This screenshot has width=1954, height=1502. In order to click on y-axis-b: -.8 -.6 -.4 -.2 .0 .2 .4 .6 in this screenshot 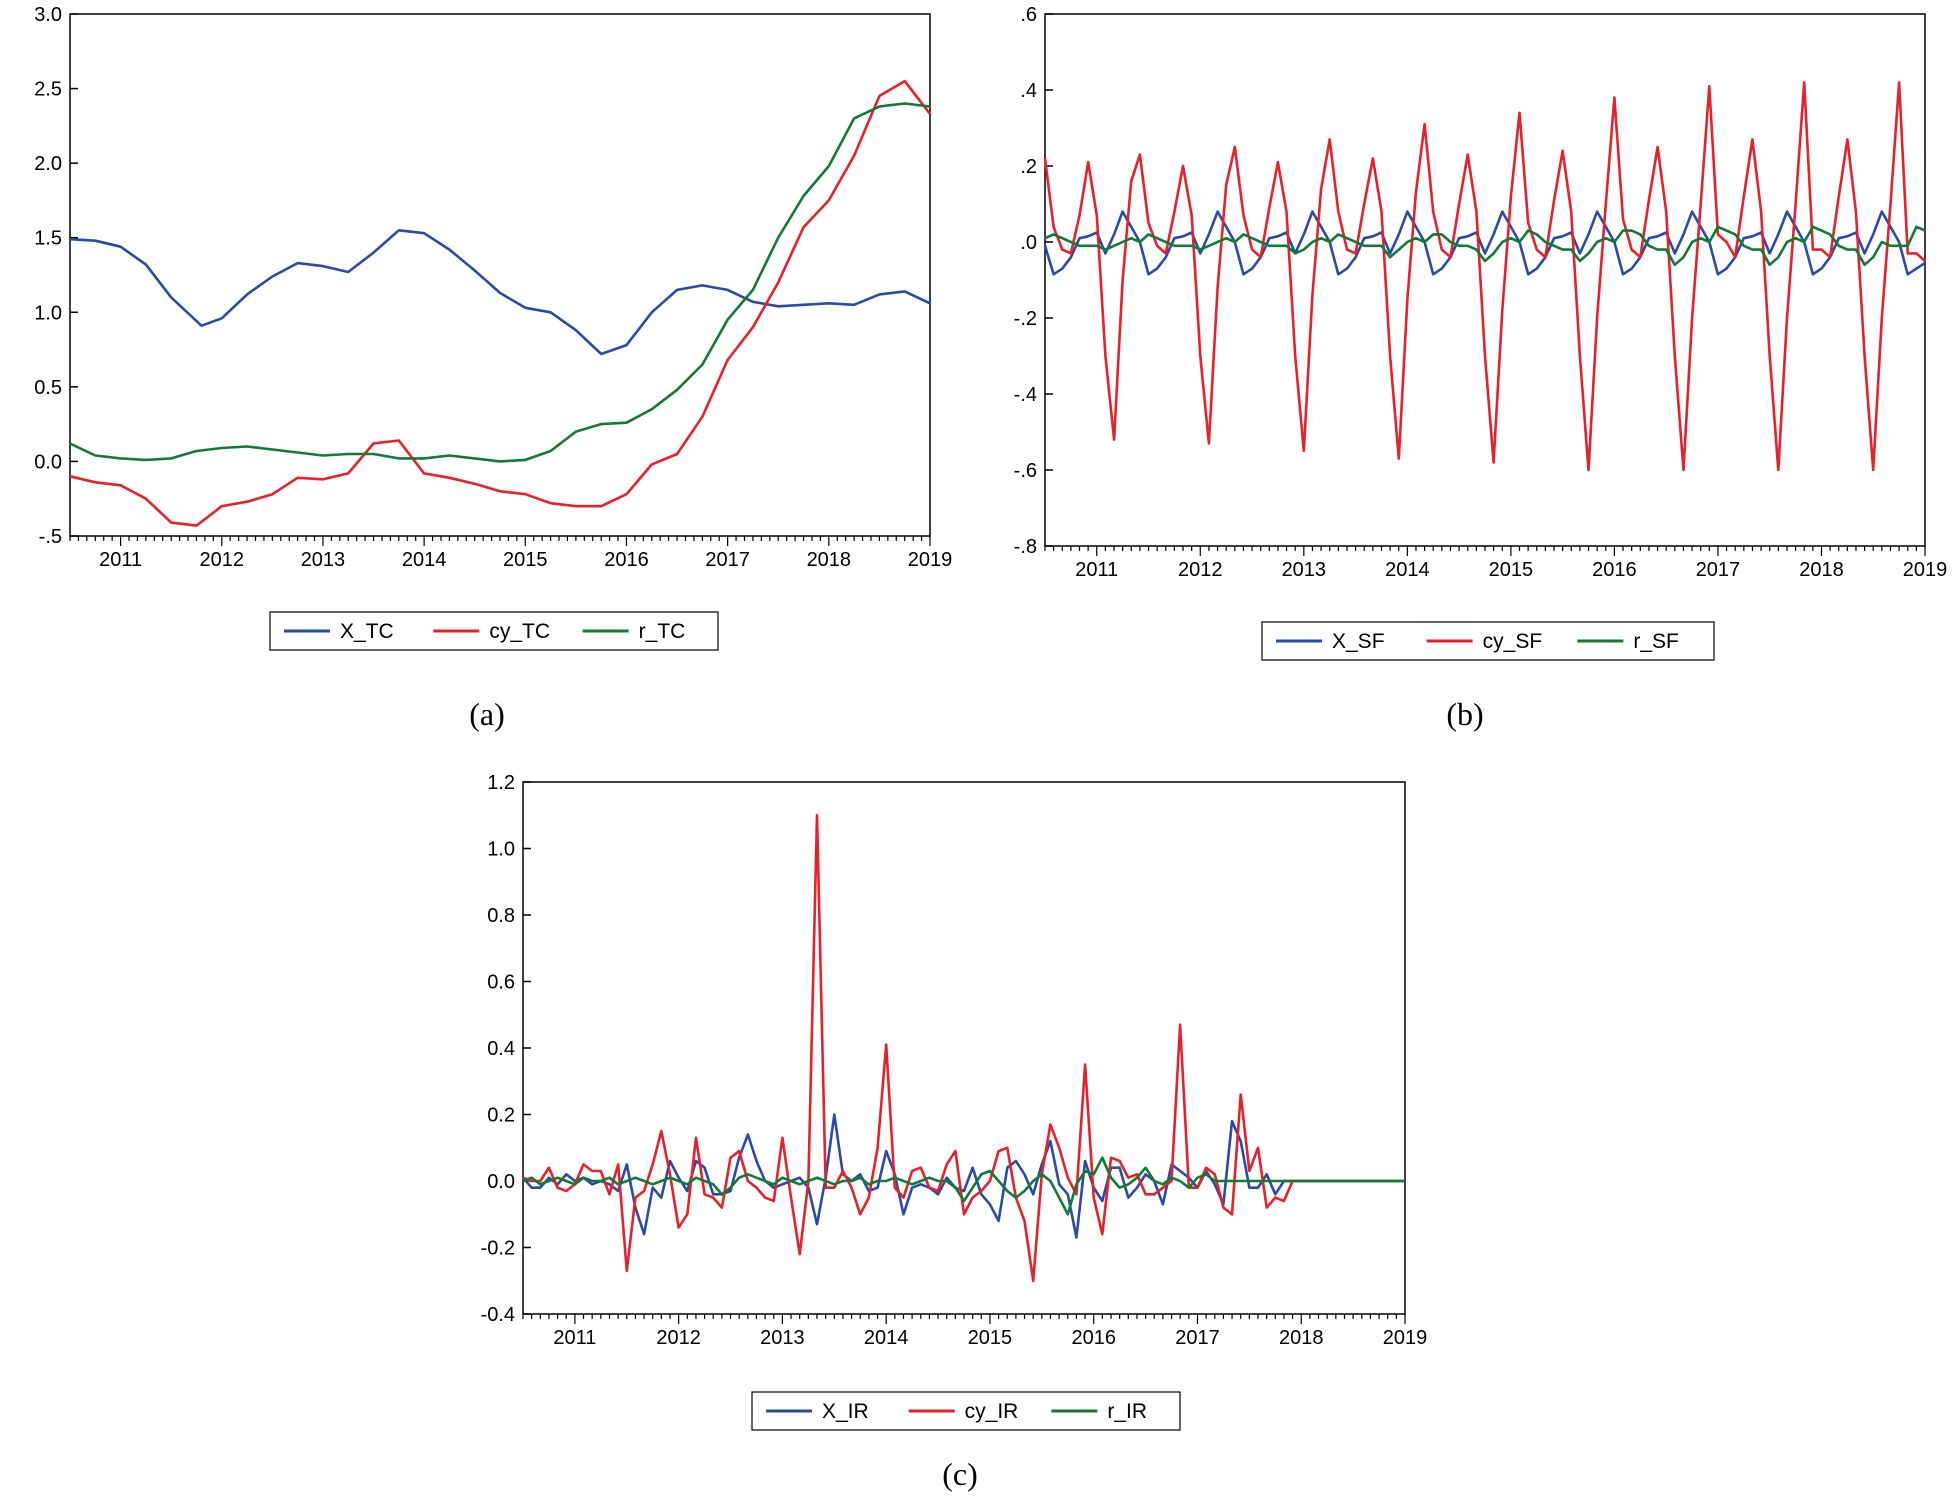, I will do `click(1033, 281)`.